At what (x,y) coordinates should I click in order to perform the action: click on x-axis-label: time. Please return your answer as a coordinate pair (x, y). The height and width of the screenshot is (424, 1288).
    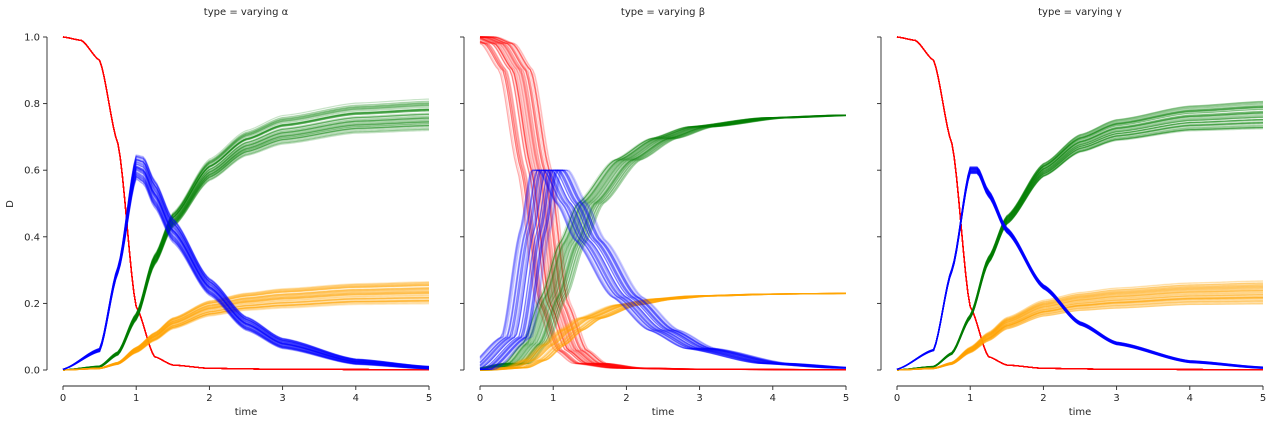
    Looking at the image, I should click on (1080, 412).